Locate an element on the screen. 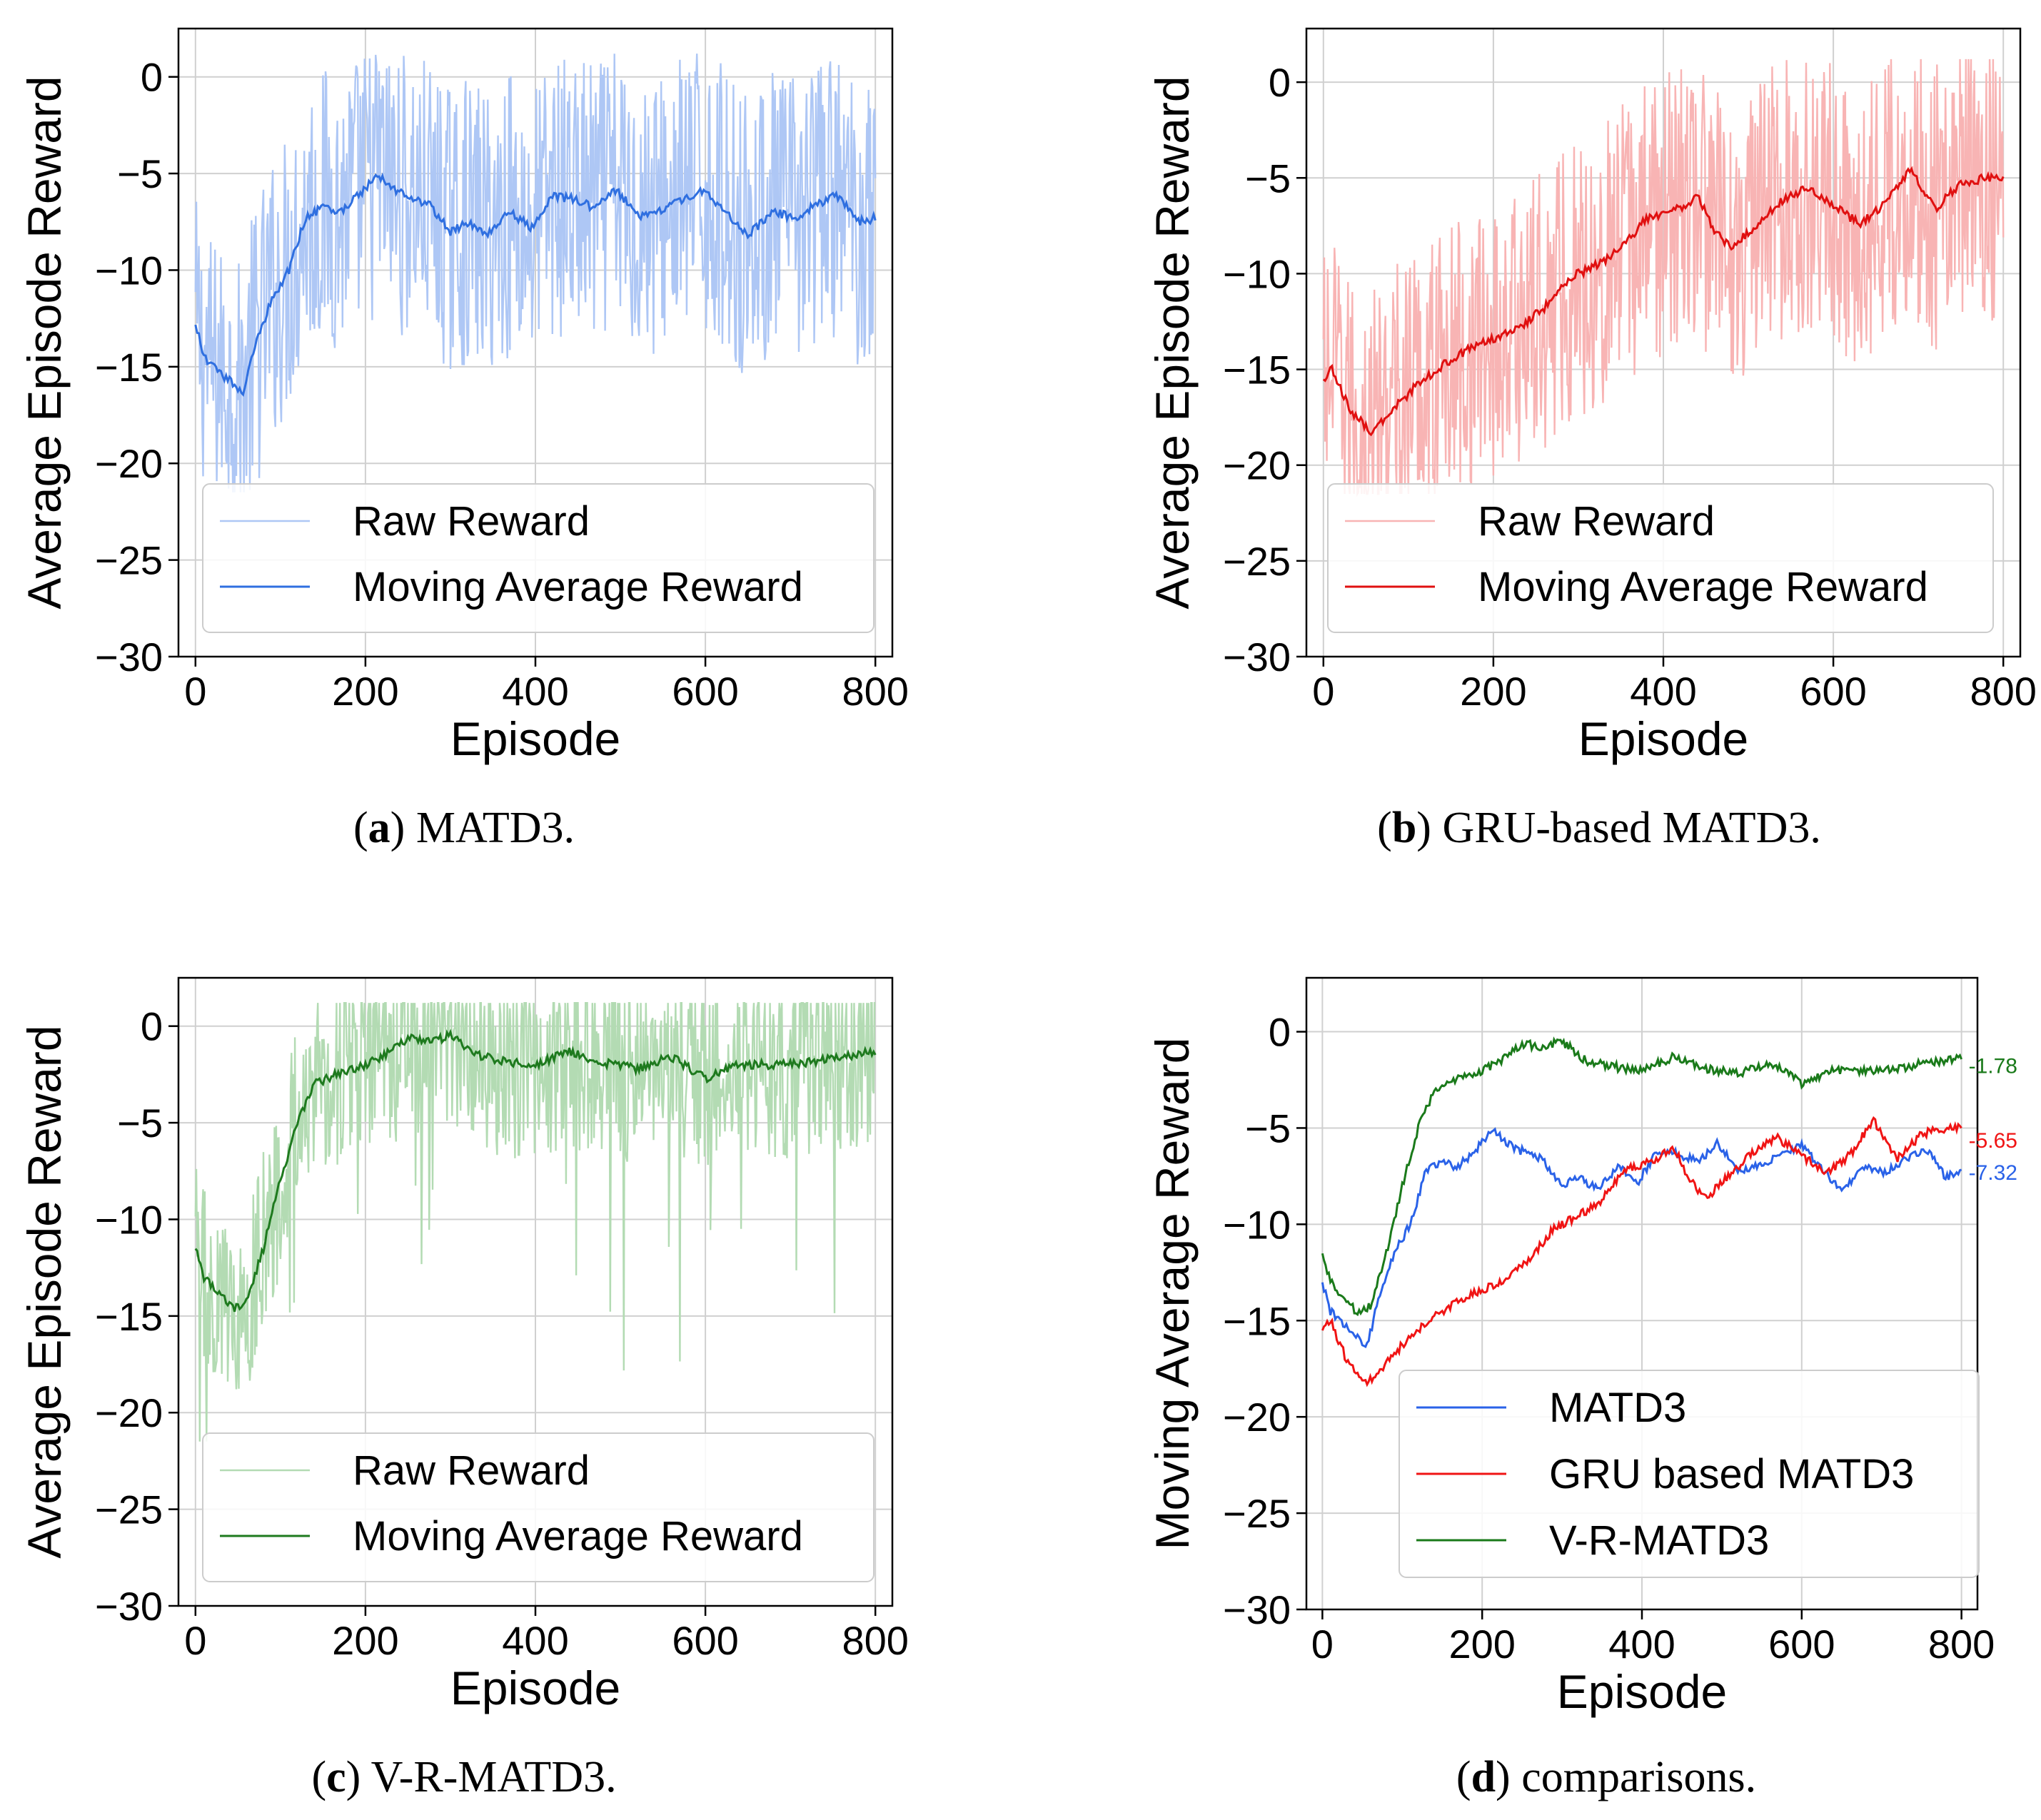 The height and width of the screenshot is (1820, 2041). caption-b: (b) GRU-based MATD3. is located at coordinates (1599, 828).